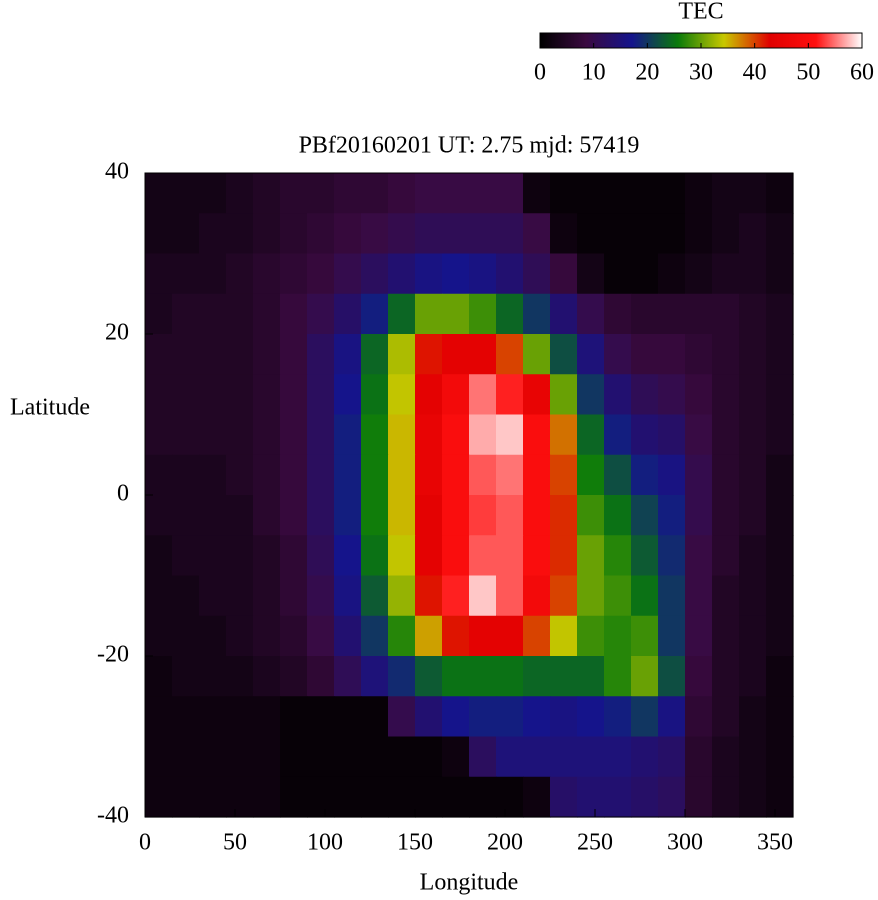  I want to click on chart-title: PBf20160201 UT: 2.75 mjd: 57419, so click(469, 146).